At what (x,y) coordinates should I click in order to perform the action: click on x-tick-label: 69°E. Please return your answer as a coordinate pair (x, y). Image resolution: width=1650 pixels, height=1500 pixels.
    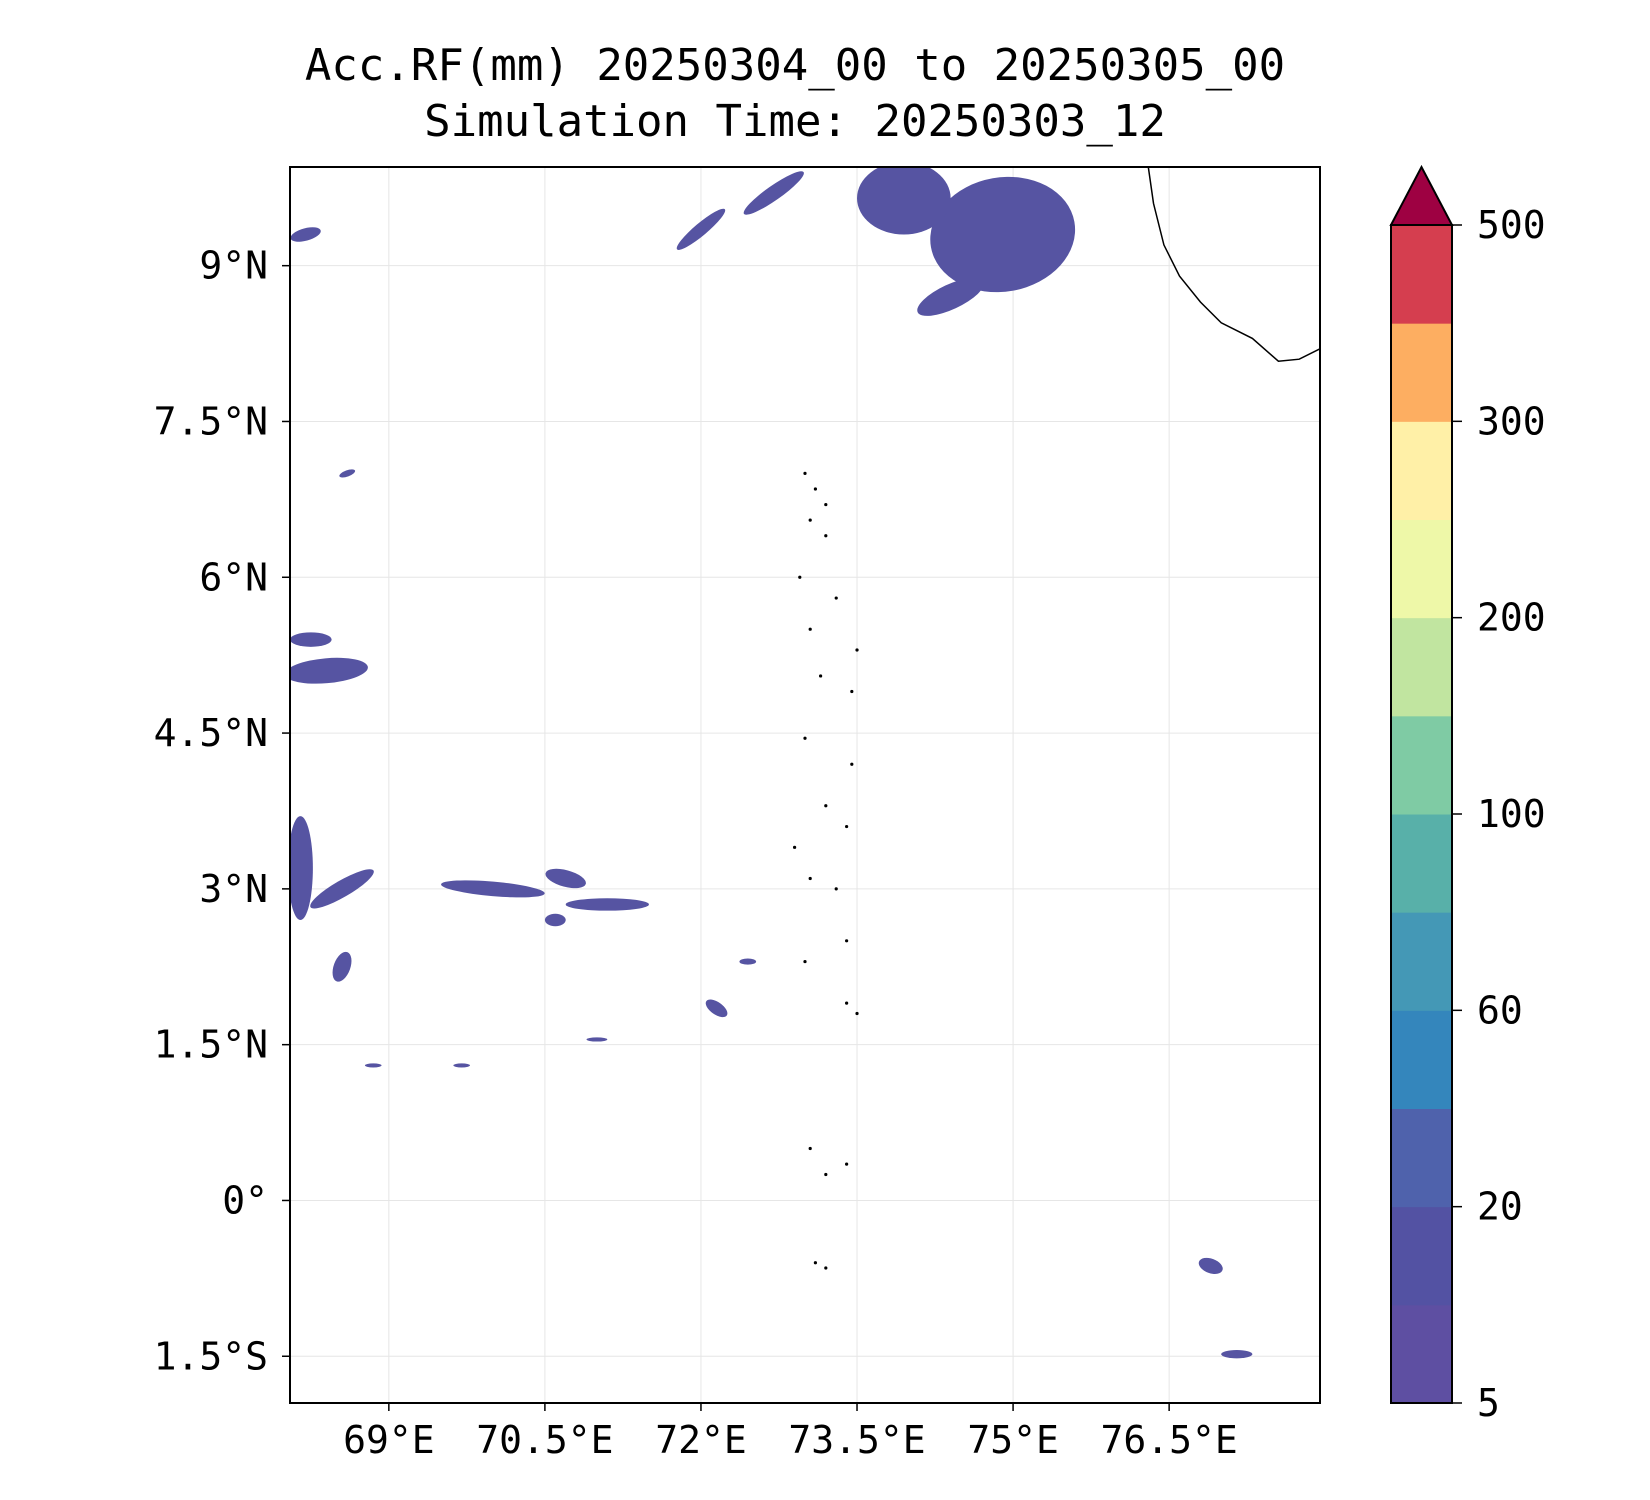
    Looking at the image, I should click on (389, 1440).